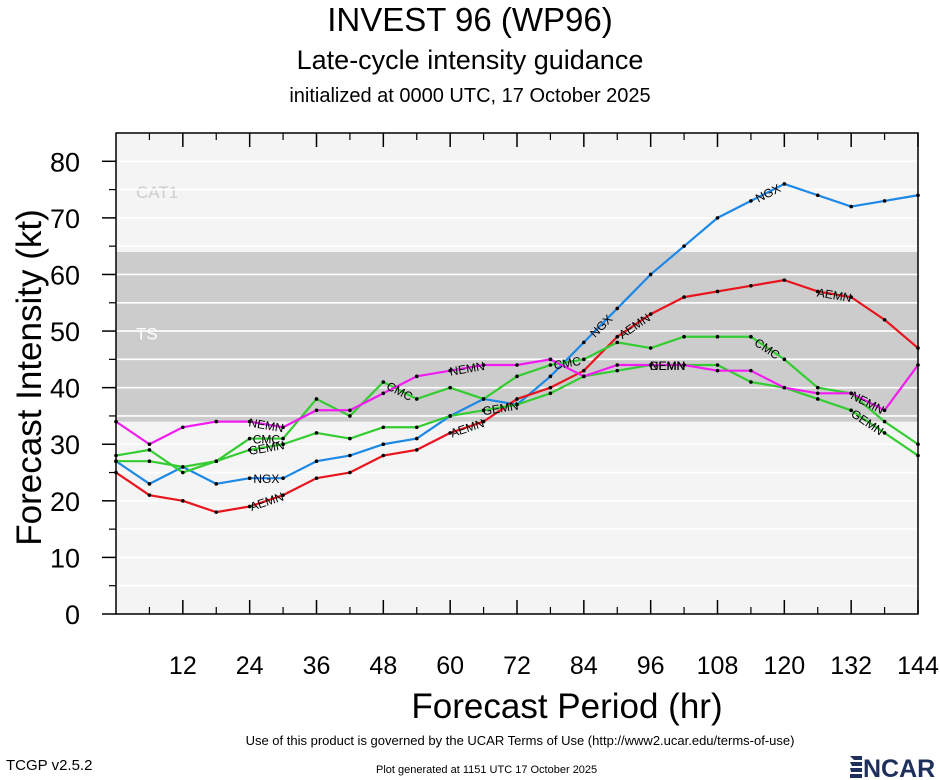 The height and width of the screenshot is (780, 940). I want to click on x-tick-label: 132, so click(851, 666).